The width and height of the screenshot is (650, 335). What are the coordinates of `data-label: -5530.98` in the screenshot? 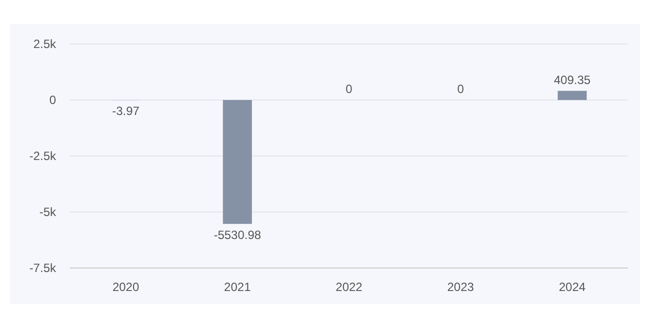 It's located at (238, 235).